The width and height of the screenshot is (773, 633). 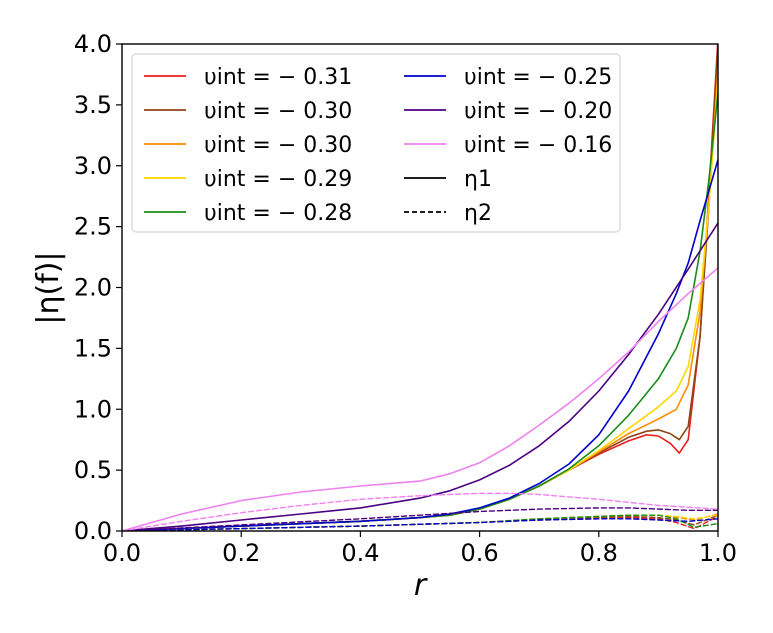 I want to click on legend-label: υint = − 0.25, so click(x=538, y=77).